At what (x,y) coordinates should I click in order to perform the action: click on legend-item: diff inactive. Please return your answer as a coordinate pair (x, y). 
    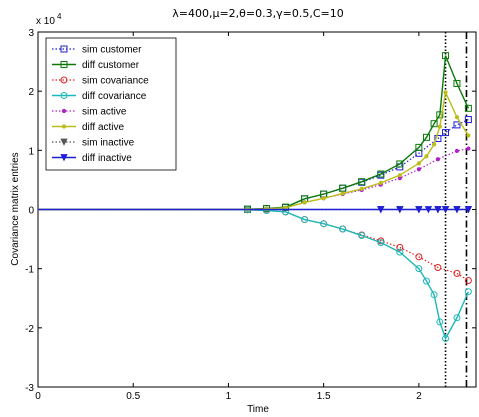
    Looking at the image, I should click on (92, 158).